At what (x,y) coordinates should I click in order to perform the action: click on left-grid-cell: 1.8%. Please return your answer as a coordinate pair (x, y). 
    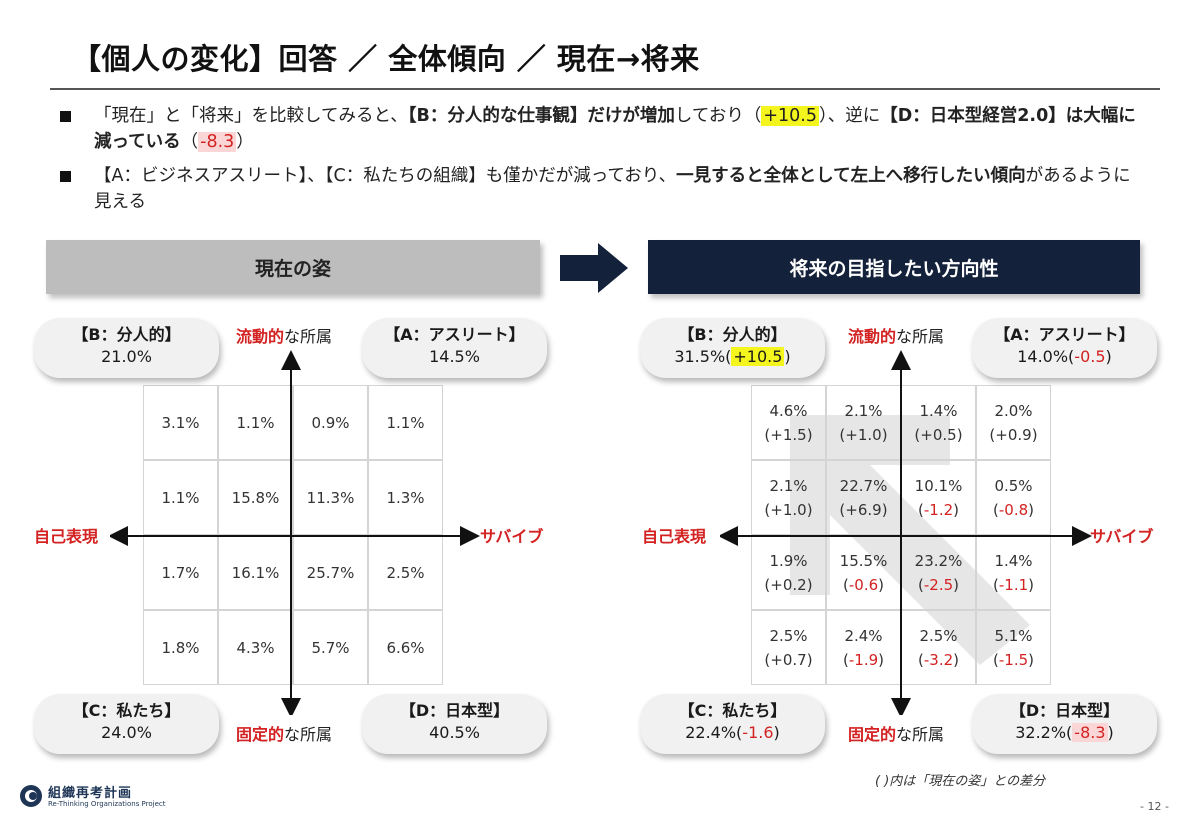
    Looking at the image, I should click on (180, 647).